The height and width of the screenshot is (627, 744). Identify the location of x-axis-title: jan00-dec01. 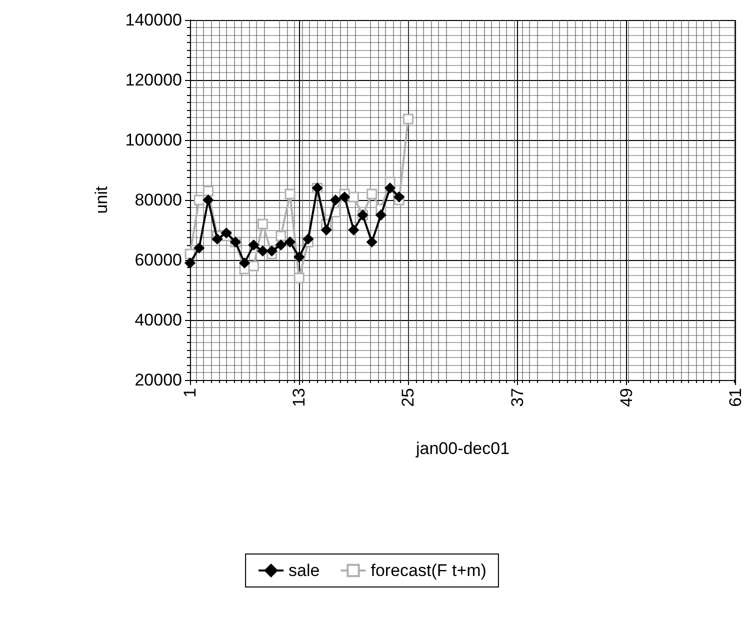
(462, 448).